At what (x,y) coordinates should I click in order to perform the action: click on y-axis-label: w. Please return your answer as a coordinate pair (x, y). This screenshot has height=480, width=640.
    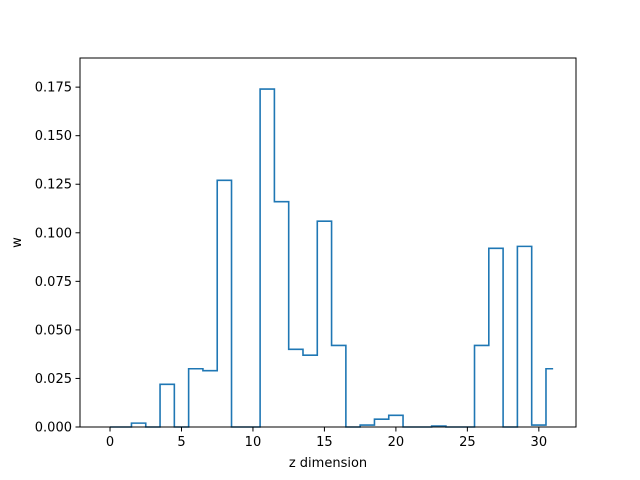
    Looking at the image, I should click on (17, 242).